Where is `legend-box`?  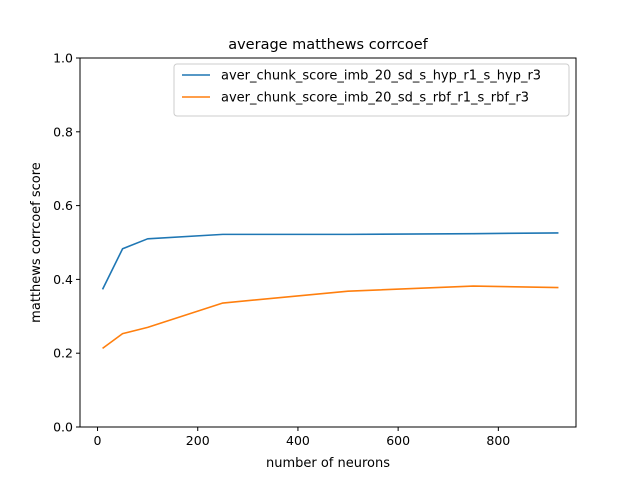 legend-box is located at coordinates (371, 90).